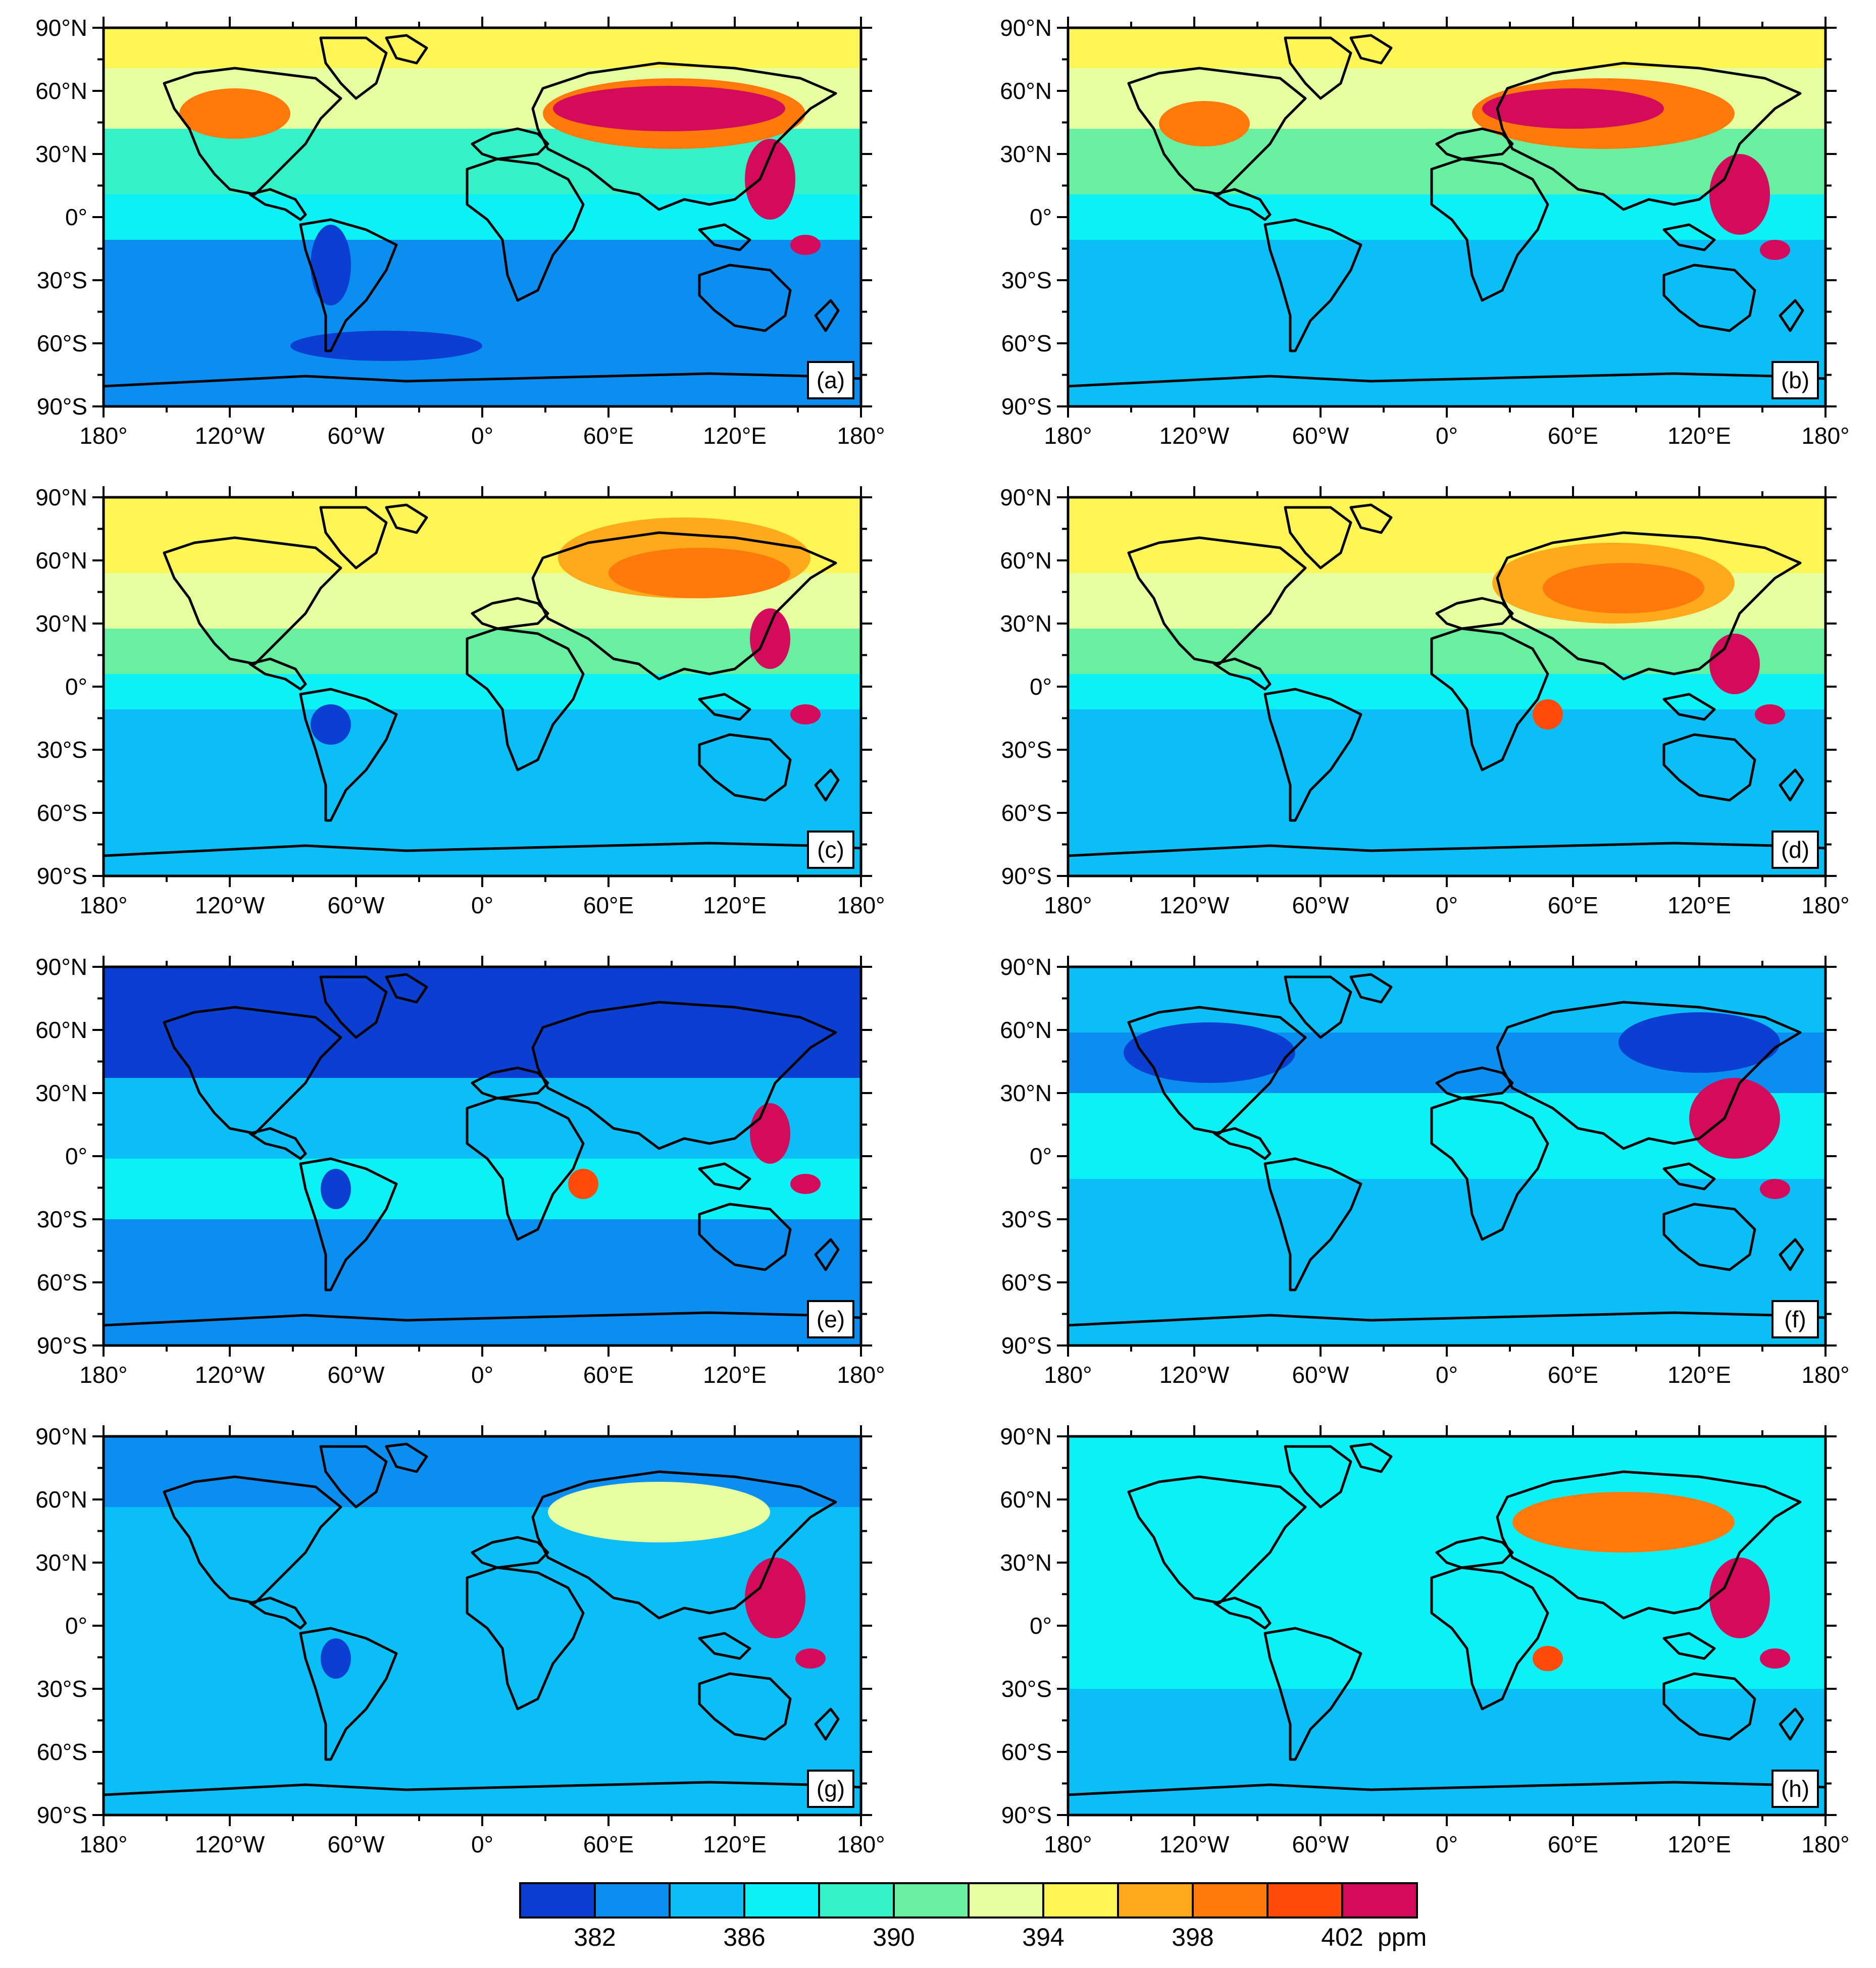  I want to click on panel-label: (d), so click(1795, 850).